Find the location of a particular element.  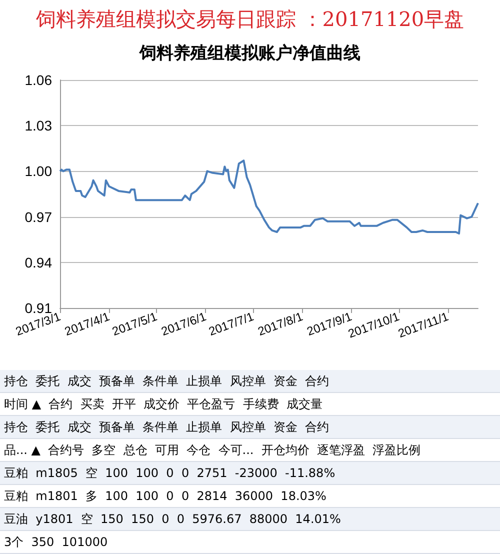

chart-title: 饲料养殖组模拟交易每日跟踪 ：20171120早盘 is located at coordinates (249, 19).